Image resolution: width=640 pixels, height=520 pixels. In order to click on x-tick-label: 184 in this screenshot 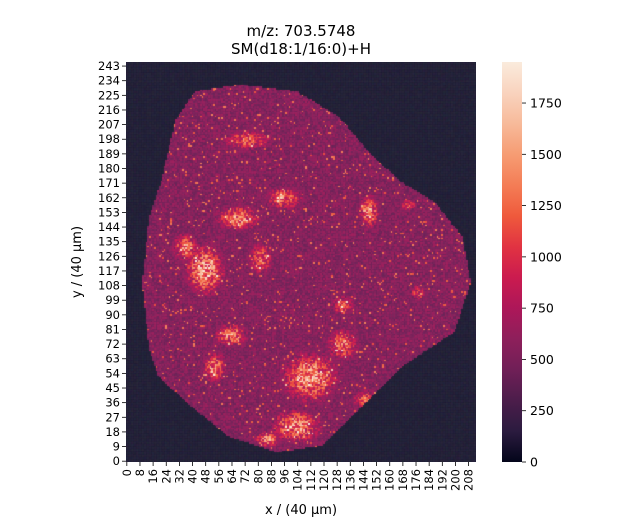, I will do `click(429, 480)`.